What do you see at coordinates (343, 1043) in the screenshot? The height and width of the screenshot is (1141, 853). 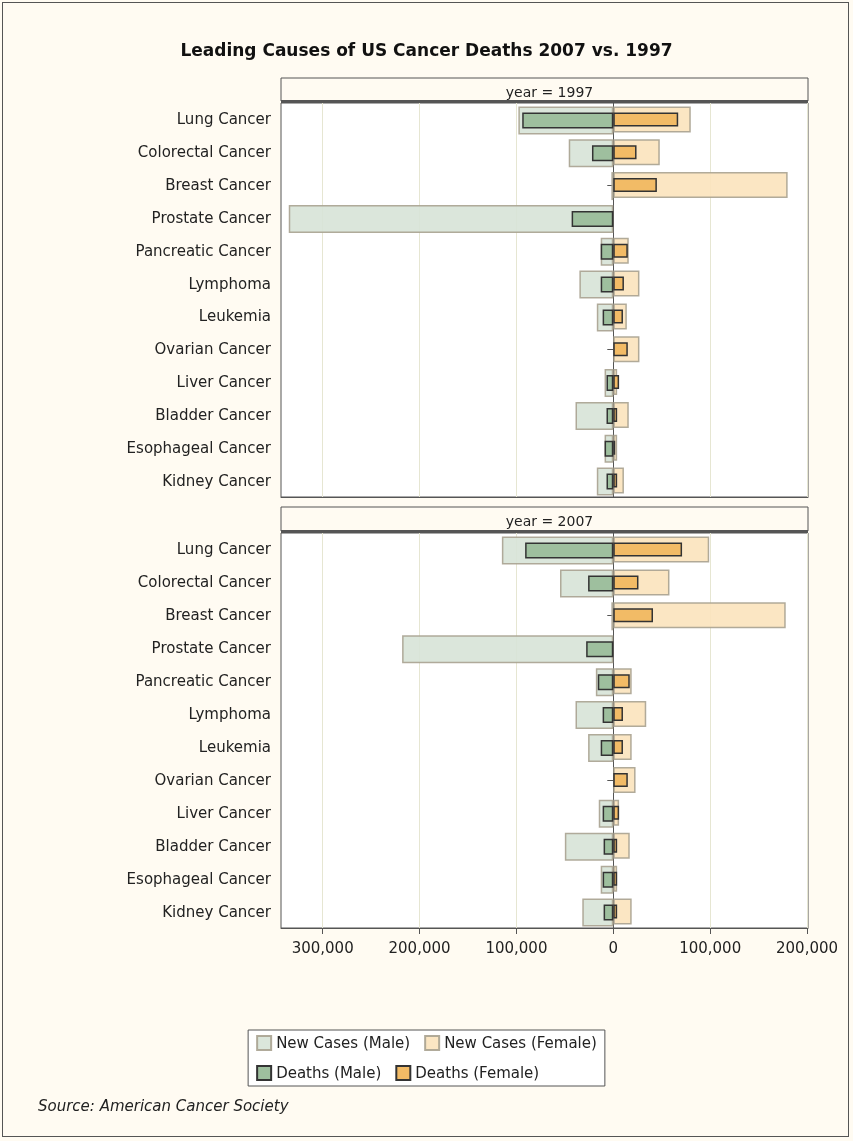 I see `legend-label: New Cases (Male)` at bounding box center [343, 1043].